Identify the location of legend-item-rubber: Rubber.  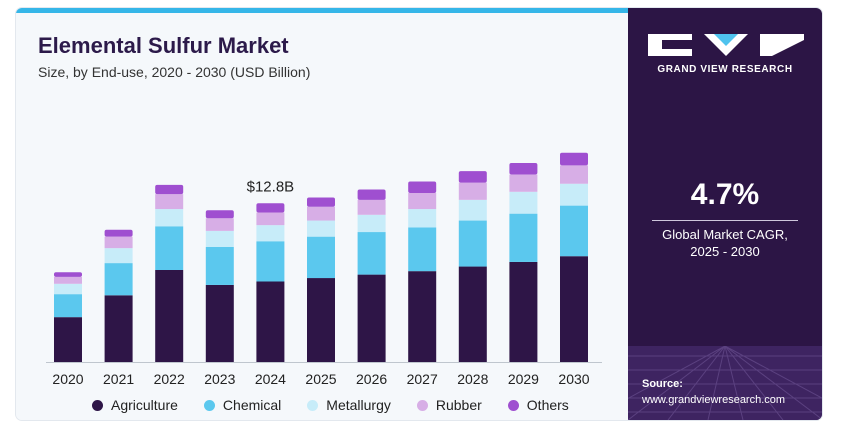
(449, 405).